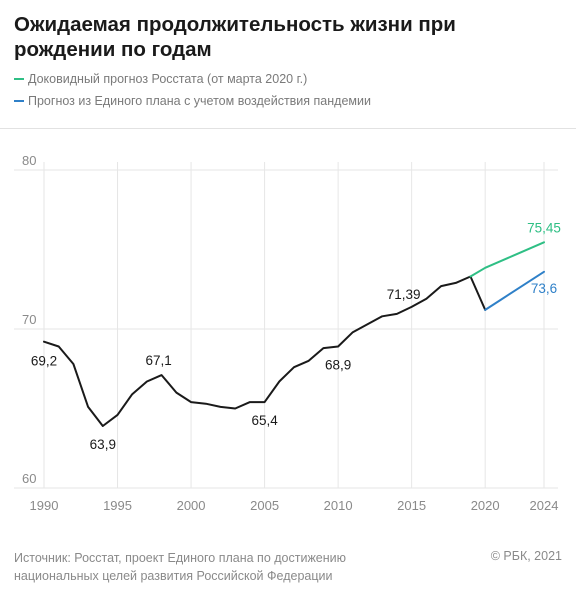 This screenshot has width=576, height=600. I want to click on legend-swatch-blue, so click(19, 100).